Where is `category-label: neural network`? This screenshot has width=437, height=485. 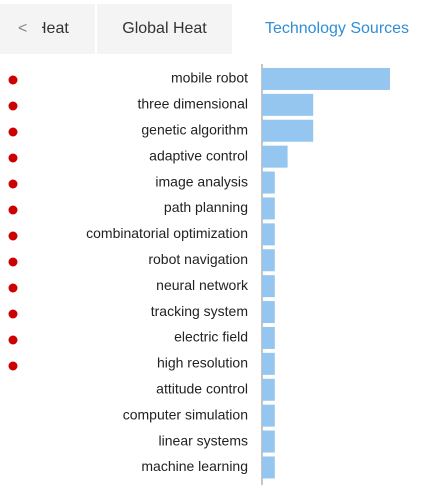 category-label: neural network is located at coordinates (202, 285).